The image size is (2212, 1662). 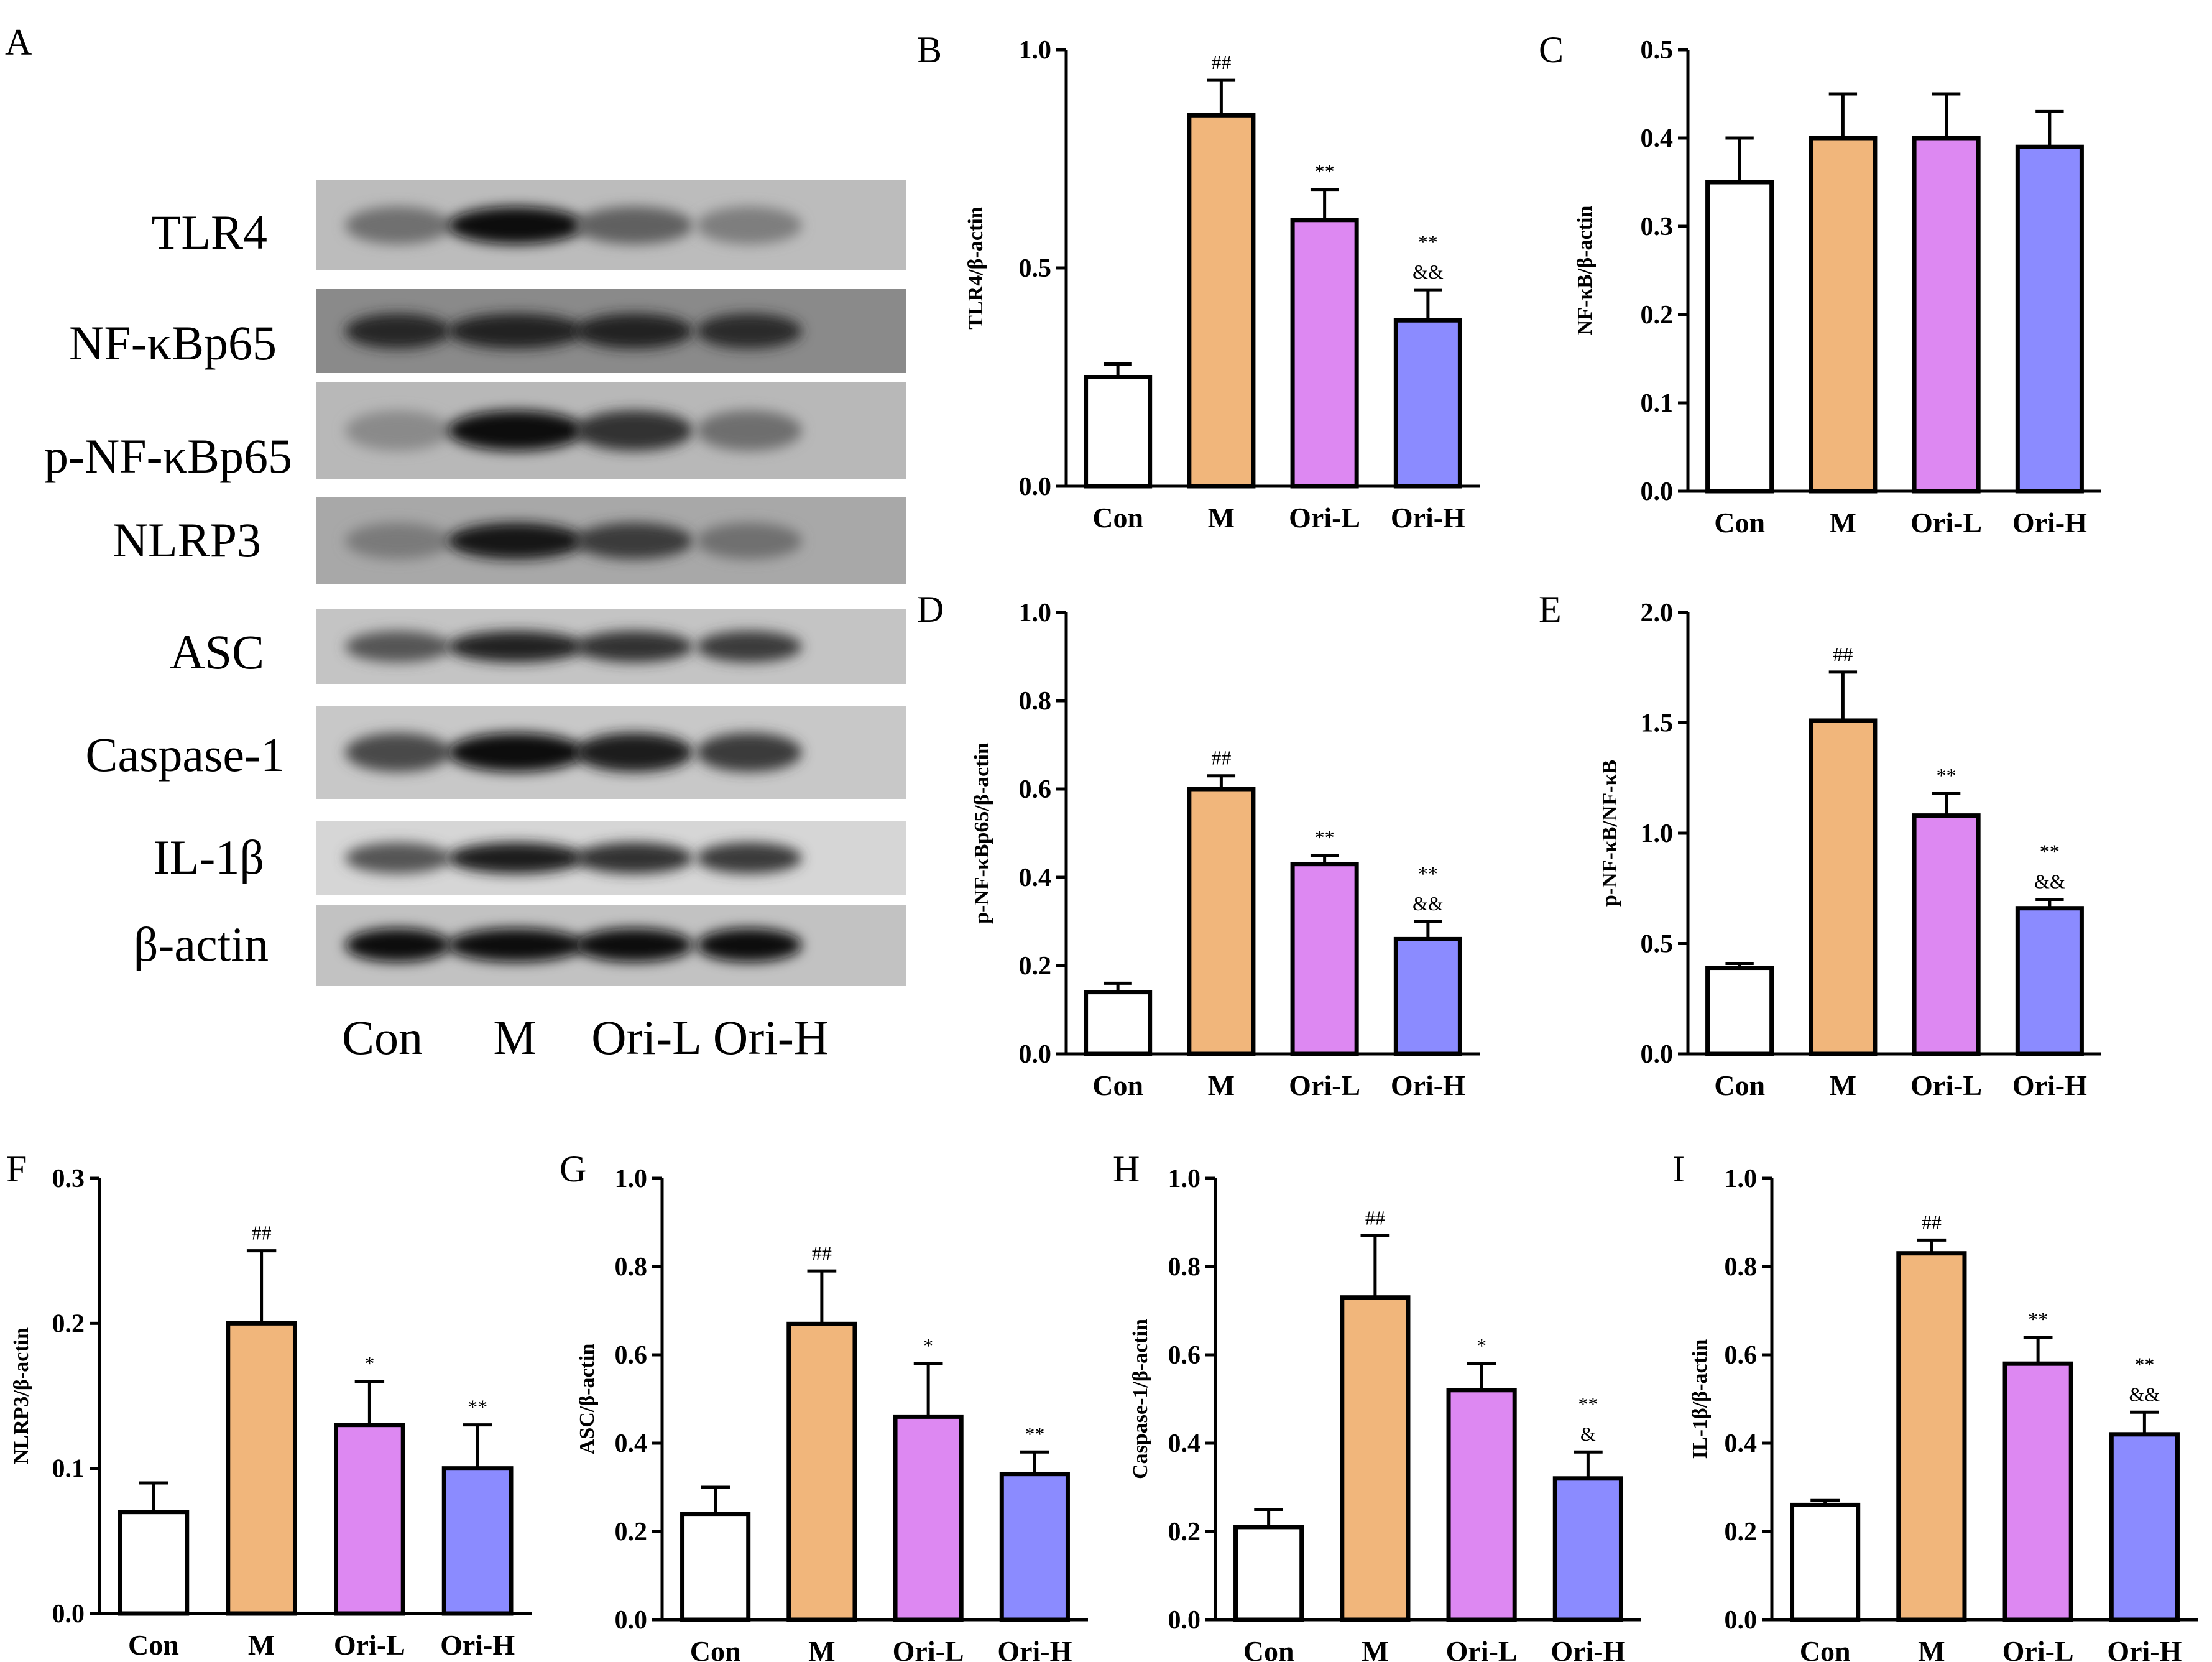 What do you see at coordinates (1657, 403) in the screenshot?
I see `y-tick-label: 0.1` at bounding box center [1657, 403].